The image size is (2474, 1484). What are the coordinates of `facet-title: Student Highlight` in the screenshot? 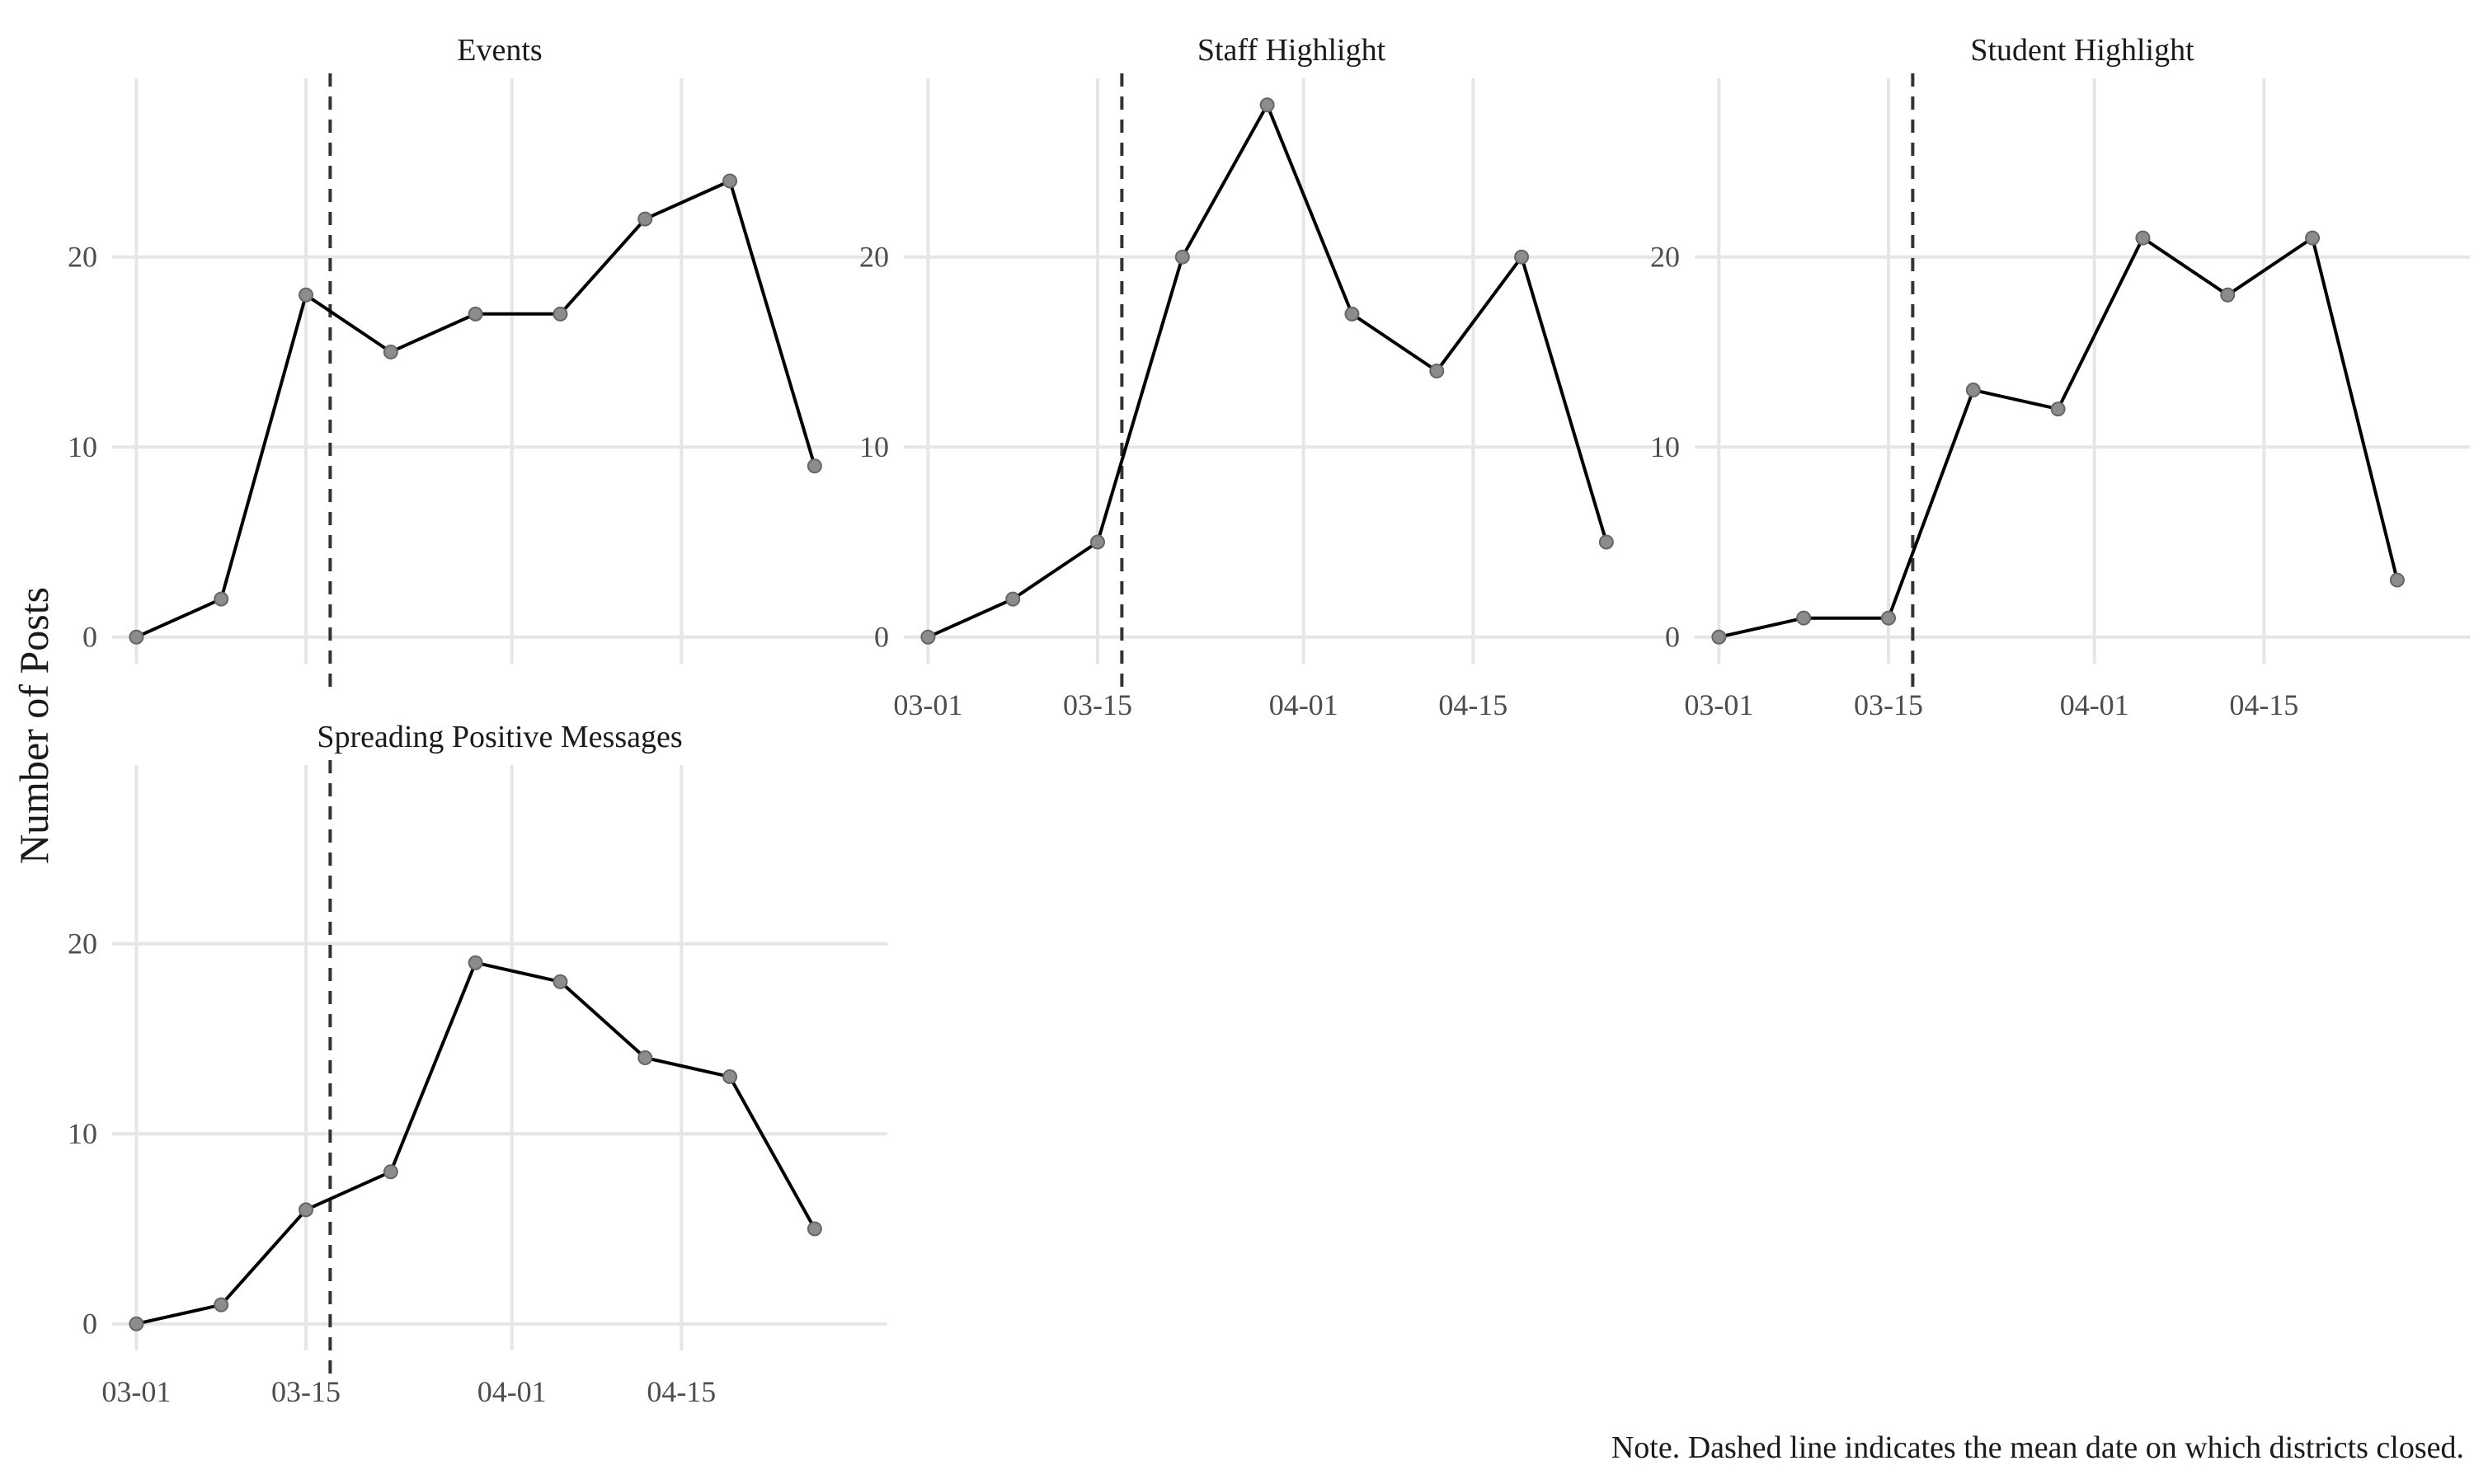 It's located at (2082, 50).